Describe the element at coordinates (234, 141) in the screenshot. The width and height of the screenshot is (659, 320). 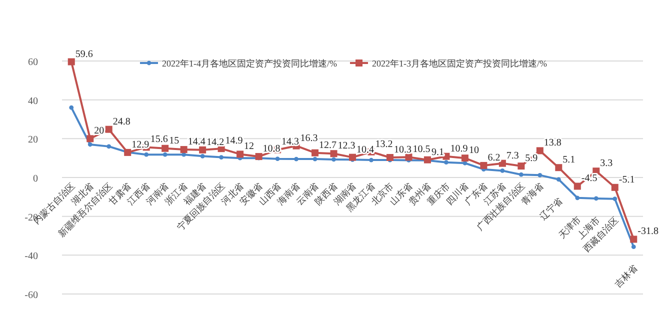
I see `data-label: 14.9` at that location.